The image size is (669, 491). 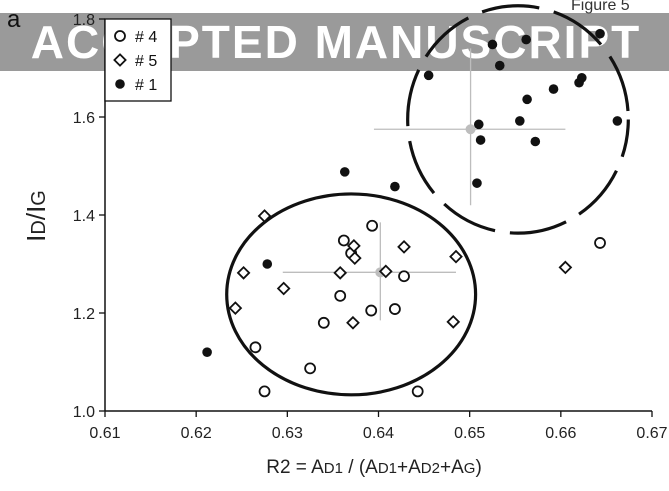 I want to click on y-axis-label: ID/IG, so click(x=36, y=216).